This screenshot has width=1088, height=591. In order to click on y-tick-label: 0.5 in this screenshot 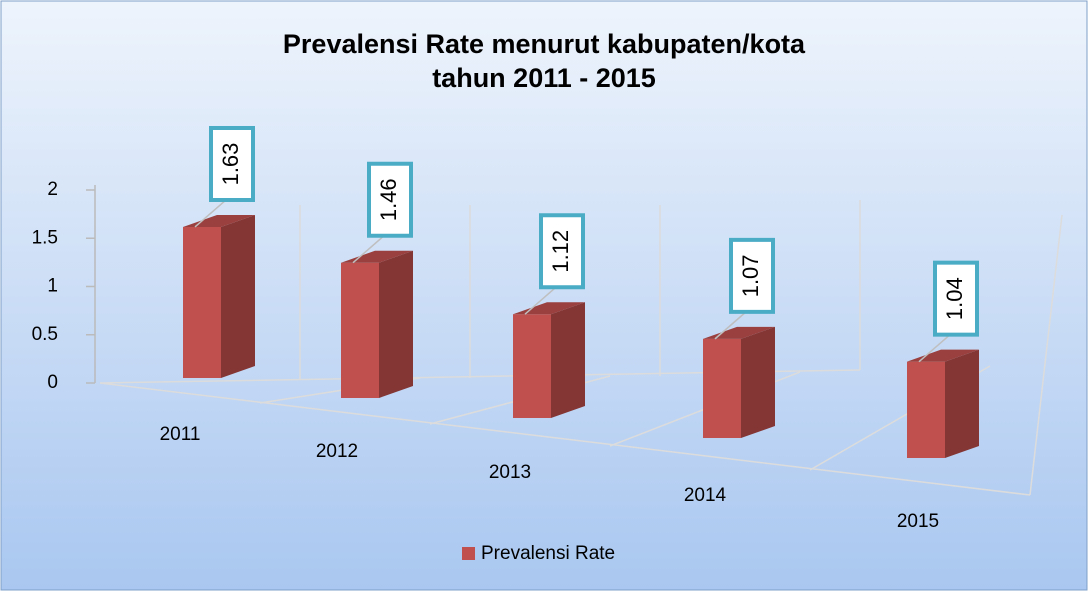, I will do `click(45, 334)`.